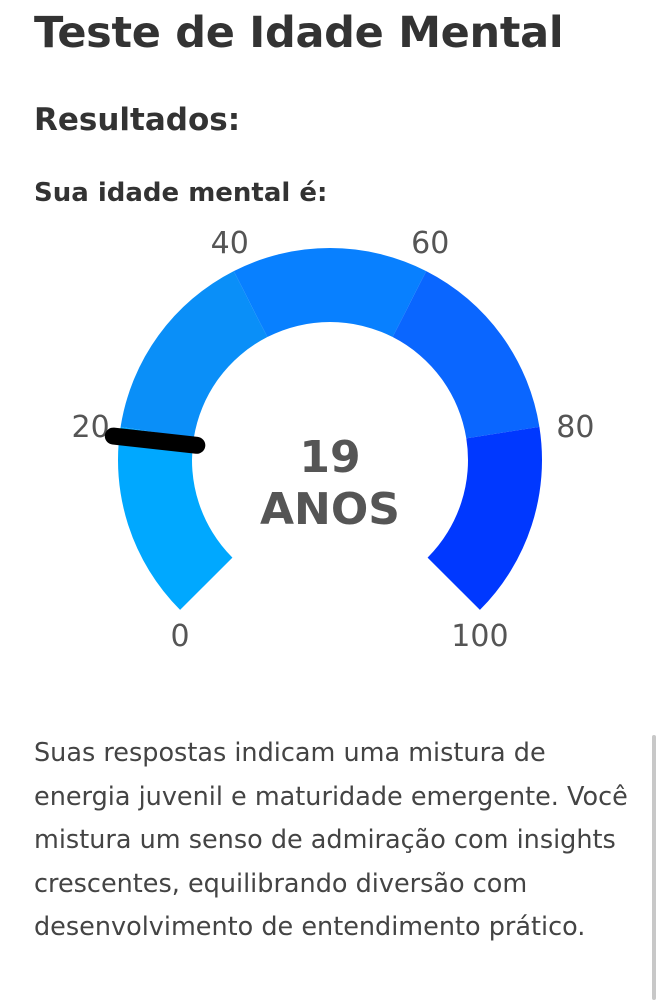 This screenshot has height=1000, width=660. I want to click on page-title: Teste de Idade Mental, so click(299, 33).